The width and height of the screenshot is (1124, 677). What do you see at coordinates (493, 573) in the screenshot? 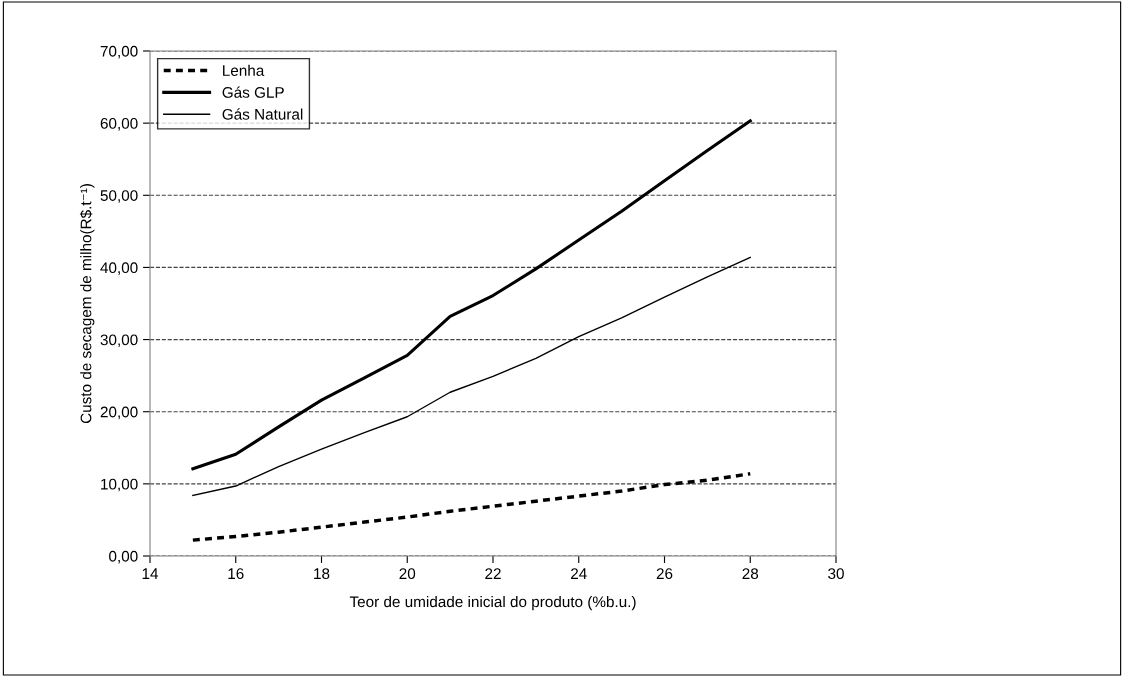
I see `x-tick-label: 22` at bounding box center [493, 573].